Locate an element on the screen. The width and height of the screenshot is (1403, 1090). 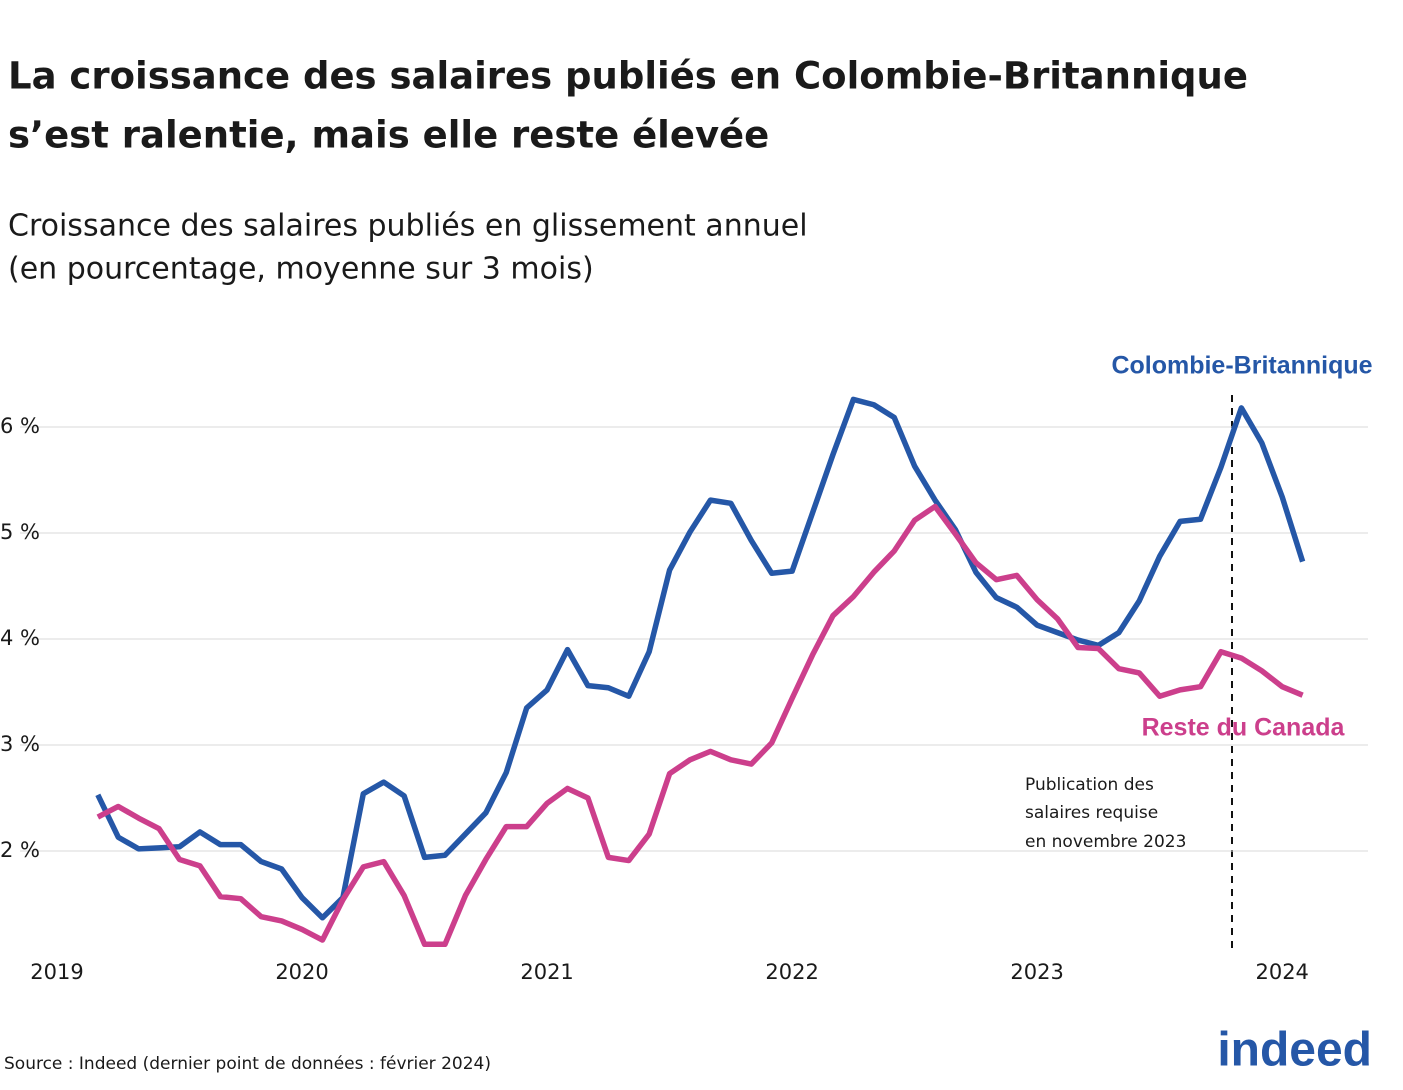
y-tick-label: 4 % is located at coordinates (20, 638).